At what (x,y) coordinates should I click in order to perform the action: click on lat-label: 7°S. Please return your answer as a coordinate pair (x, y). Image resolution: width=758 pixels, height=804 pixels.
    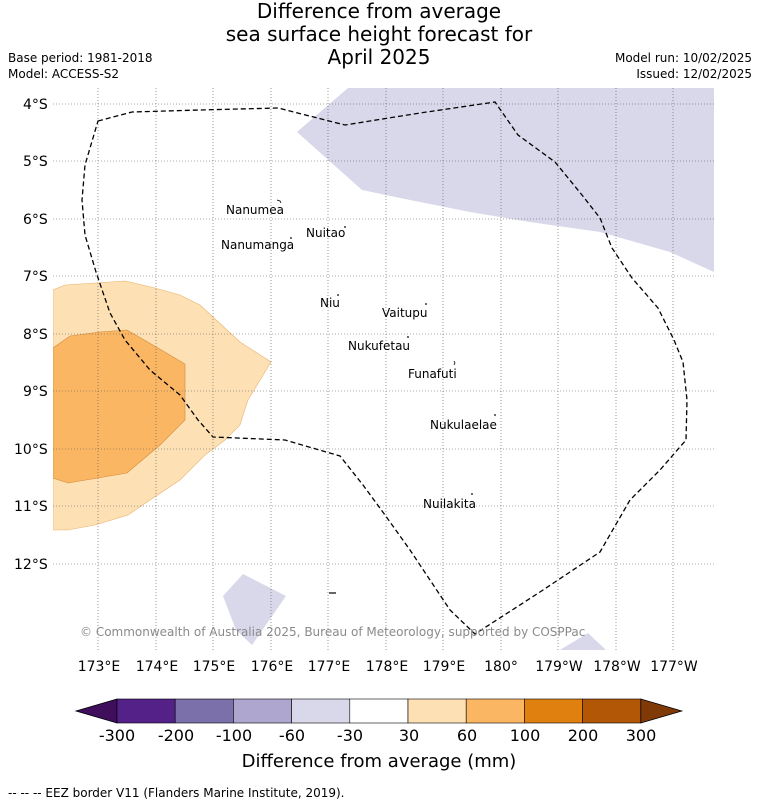
    Looking at the image, I should click on (35, 277).